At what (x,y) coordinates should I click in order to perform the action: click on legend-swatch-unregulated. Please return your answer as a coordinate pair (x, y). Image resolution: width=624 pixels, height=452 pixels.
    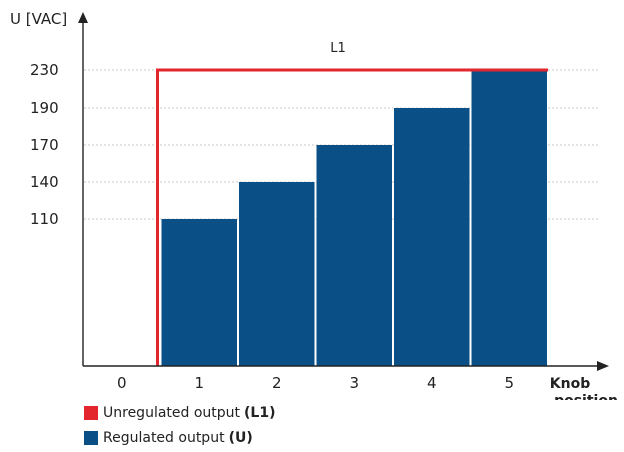
    Looking at the image, I should click on (91, 413).